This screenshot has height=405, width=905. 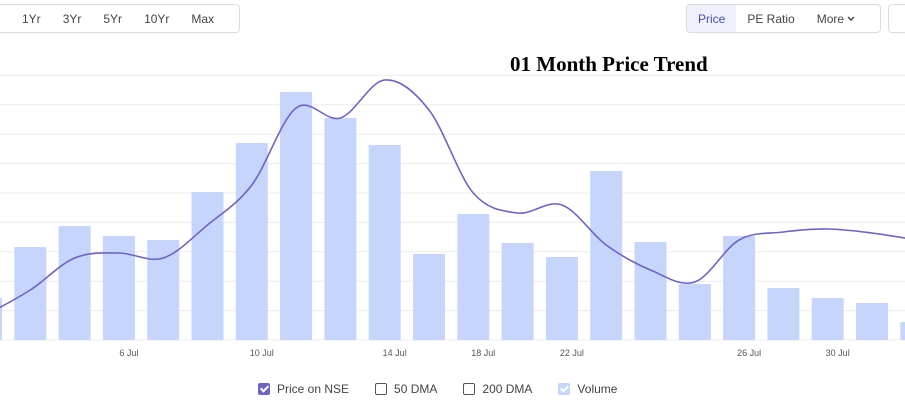 What do you see at coordinates (597, 389) in the screenshot?
I see `legend-label: Volume` at bounding box center [597, 389].